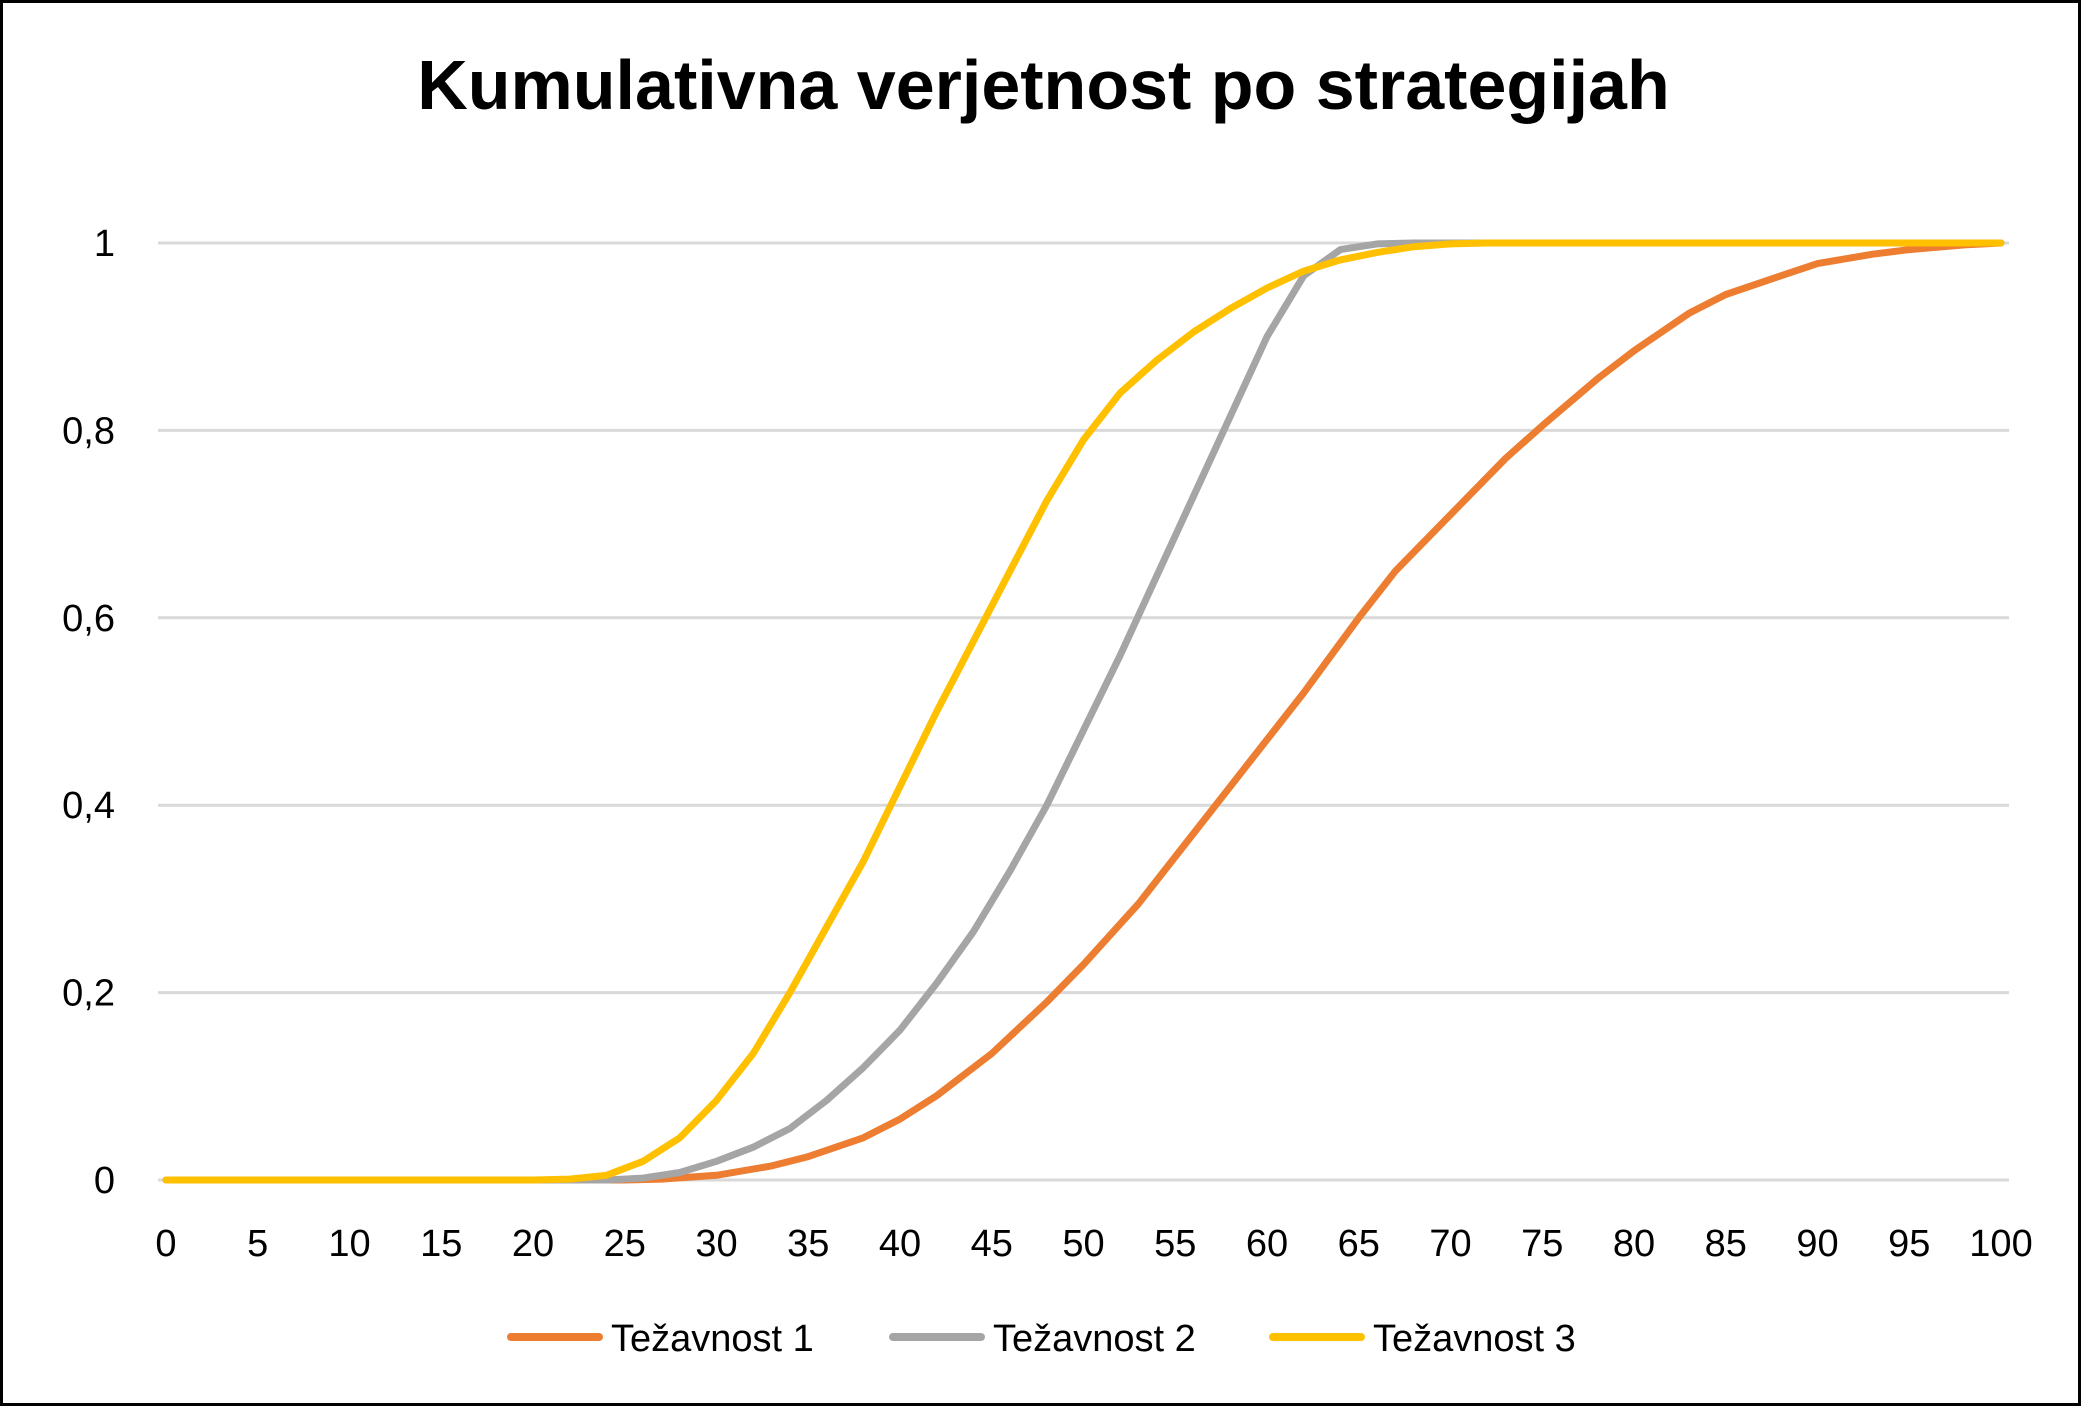 This screenshot has height=1409, width=2081. Describe the element at coordinates (2000, 1244) in the screenshot. I see `x-tick-label: 100` at that location.